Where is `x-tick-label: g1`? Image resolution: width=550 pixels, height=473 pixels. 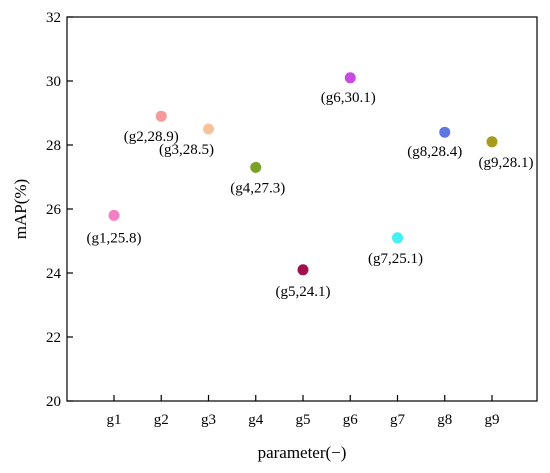 x-tick-label: g1 is located at coordinates (114, 420).